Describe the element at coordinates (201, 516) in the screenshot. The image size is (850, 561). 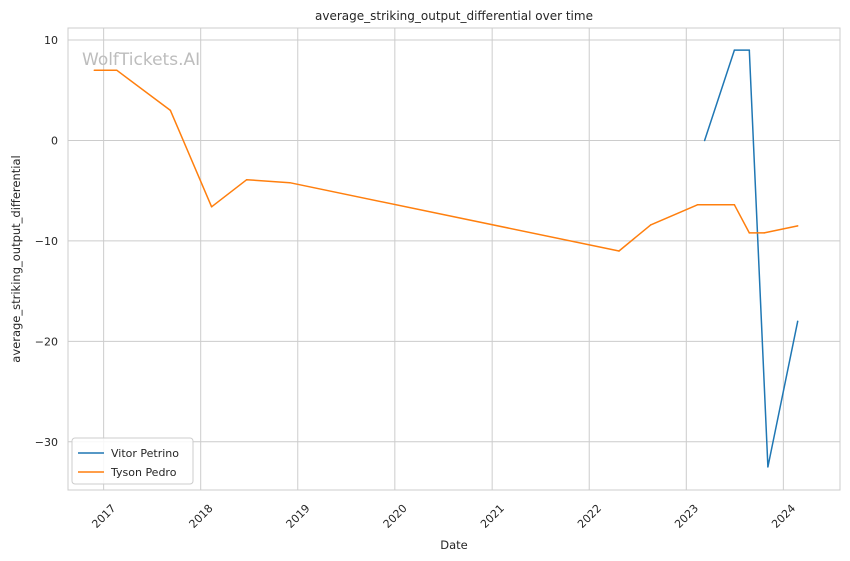
I see `x-tick-label: 2018` at that location.